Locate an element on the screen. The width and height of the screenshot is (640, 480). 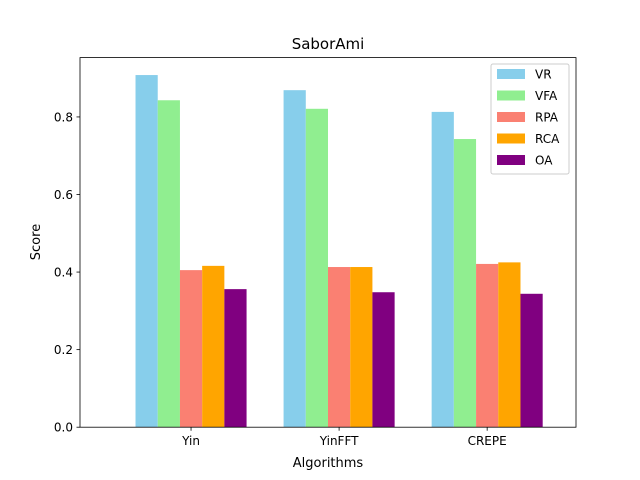
legend-label-oa: OA is located at coordinates (544, 161).